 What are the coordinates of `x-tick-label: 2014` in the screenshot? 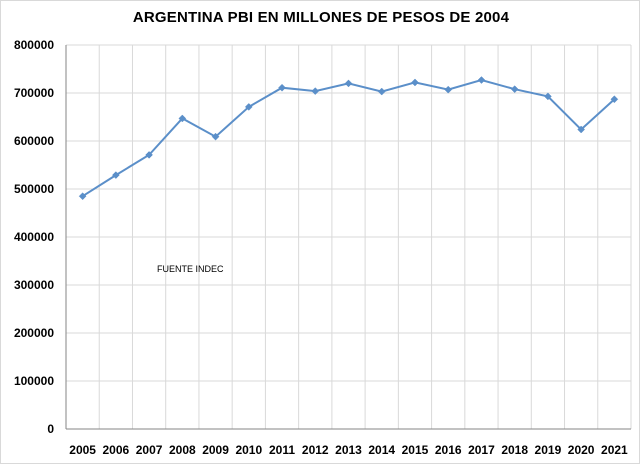 It's located at (381, 450).